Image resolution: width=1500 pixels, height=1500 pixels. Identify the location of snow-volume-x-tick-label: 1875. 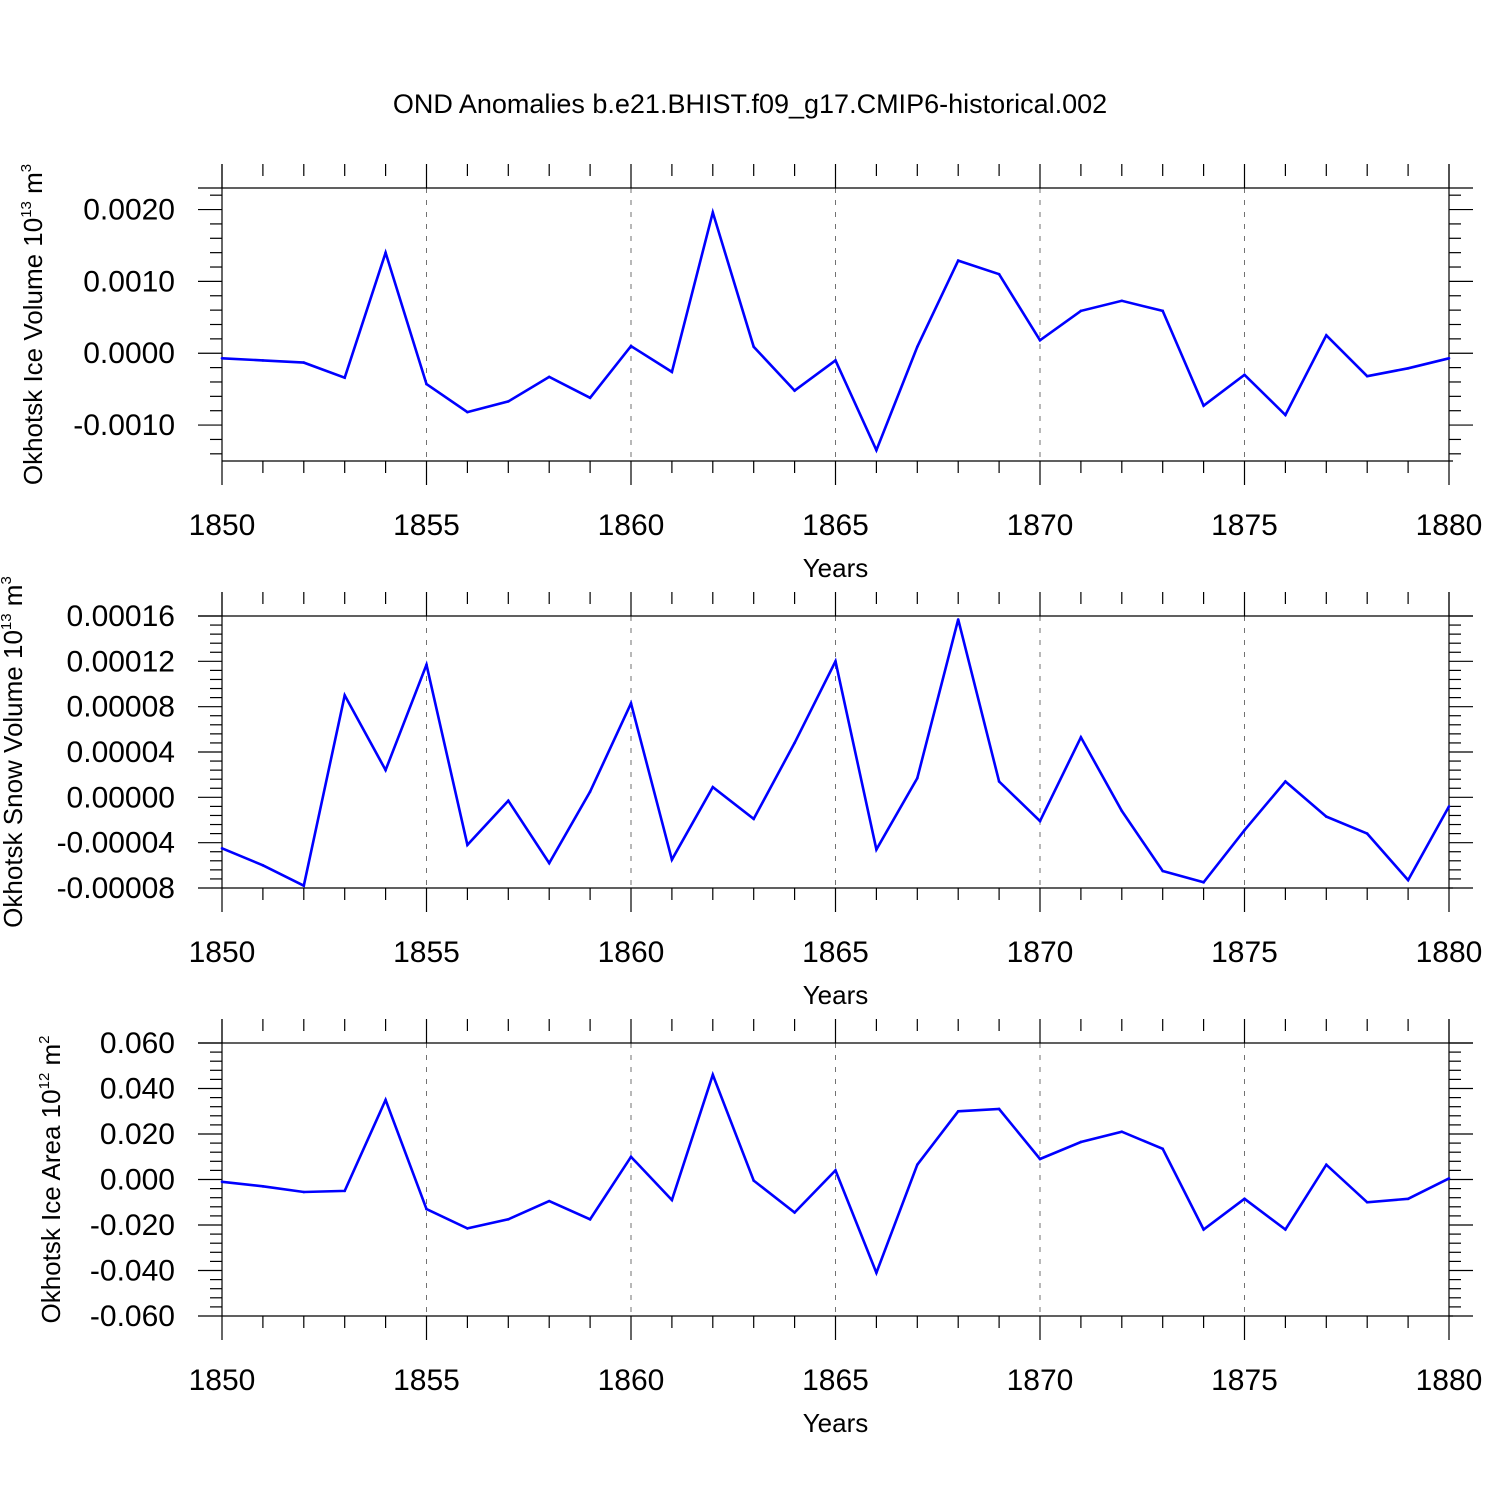
(1244, 952).